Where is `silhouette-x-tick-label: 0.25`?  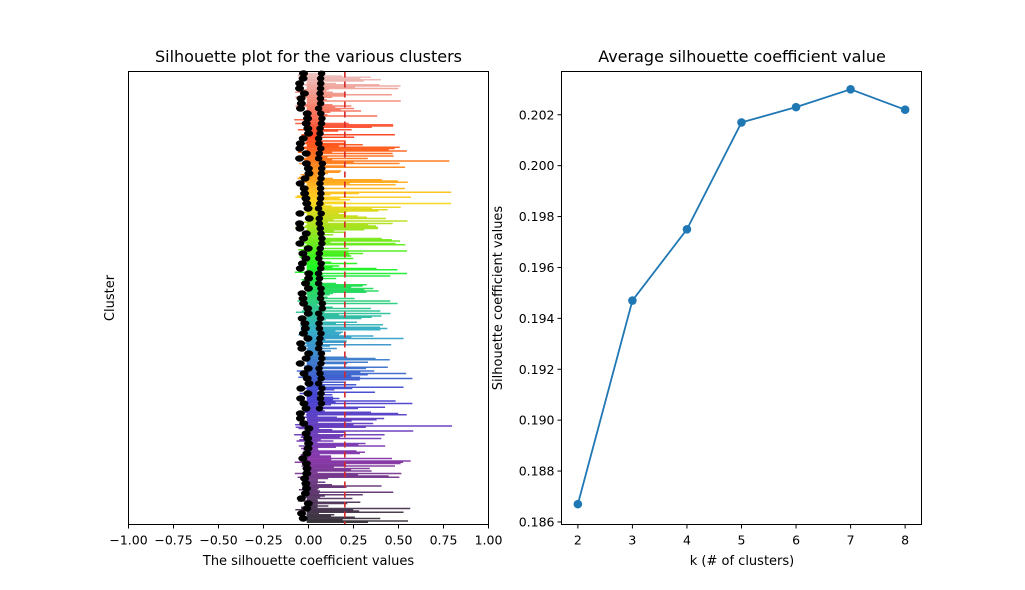
silhouette-x-tick-label: 0.25 is located at coordinates (354, 540).